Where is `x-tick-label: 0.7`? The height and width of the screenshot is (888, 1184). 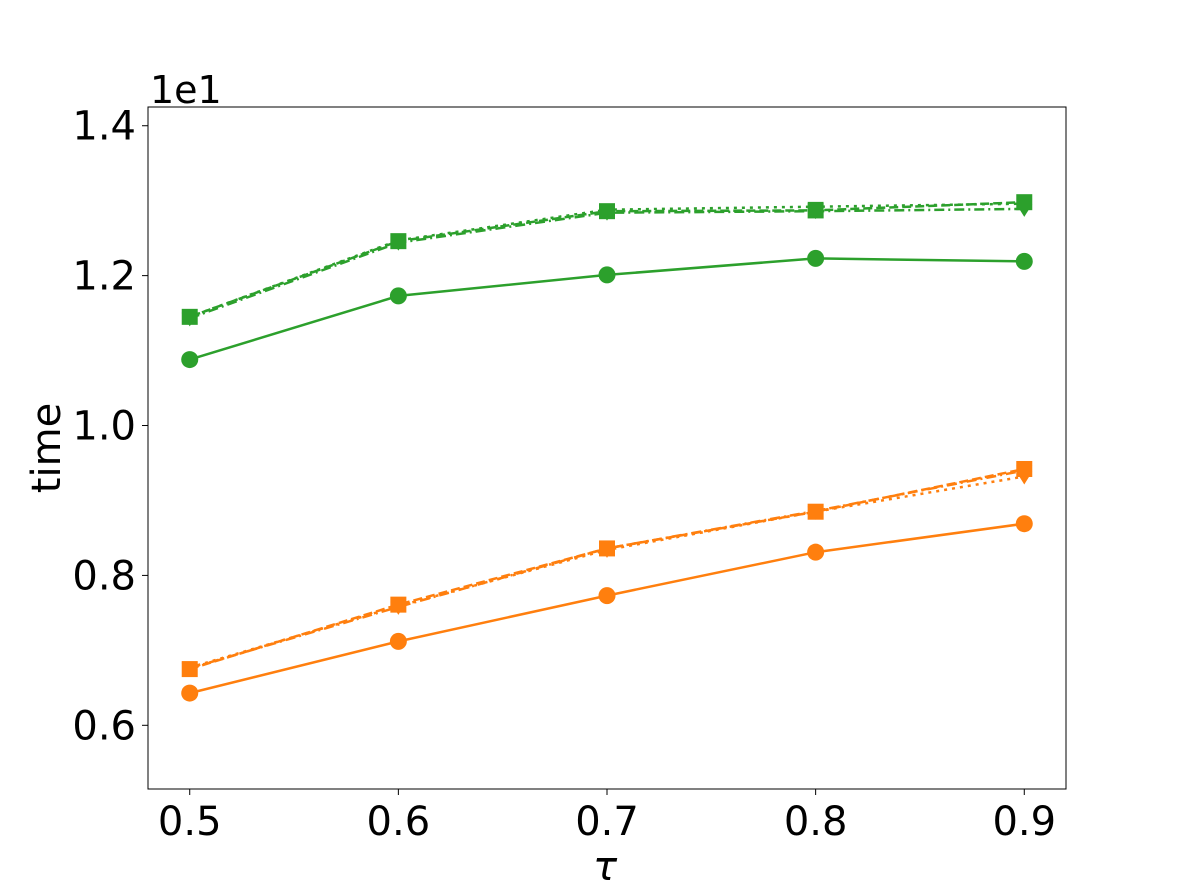 x-tick-label: 0.7 is located at coordinates (607, 822).